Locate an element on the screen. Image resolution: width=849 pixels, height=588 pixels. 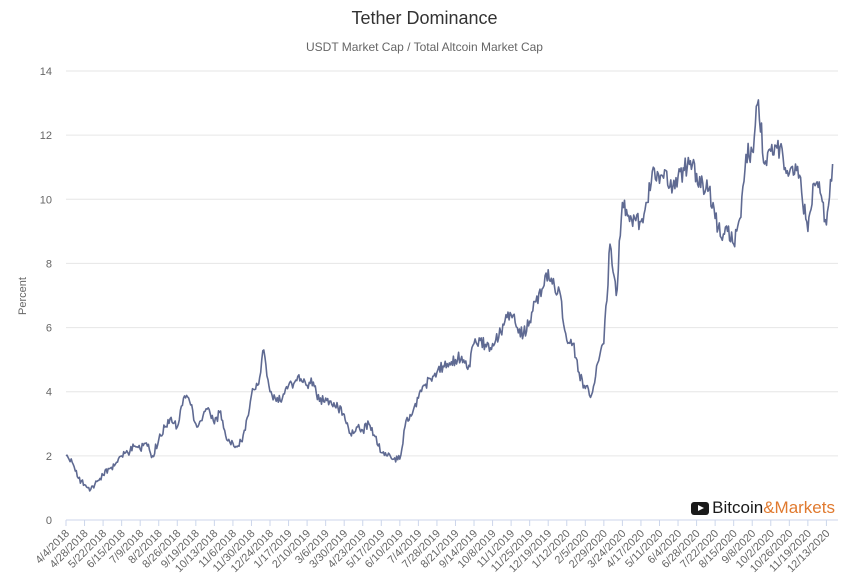
y-tick-label: 0 is located at coordinates (49, 521).